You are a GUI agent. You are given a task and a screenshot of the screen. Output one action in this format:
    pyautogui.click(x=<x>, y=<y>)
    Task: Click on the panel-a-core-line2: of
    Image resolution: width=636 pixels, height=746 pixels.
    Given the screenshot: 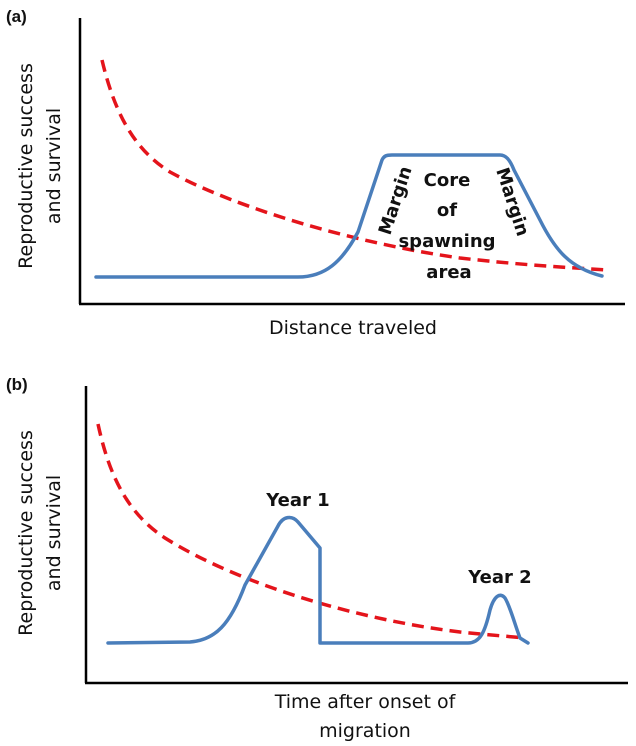 What is the action you would take?
    pyautogui.click(x=447, y=210)
    